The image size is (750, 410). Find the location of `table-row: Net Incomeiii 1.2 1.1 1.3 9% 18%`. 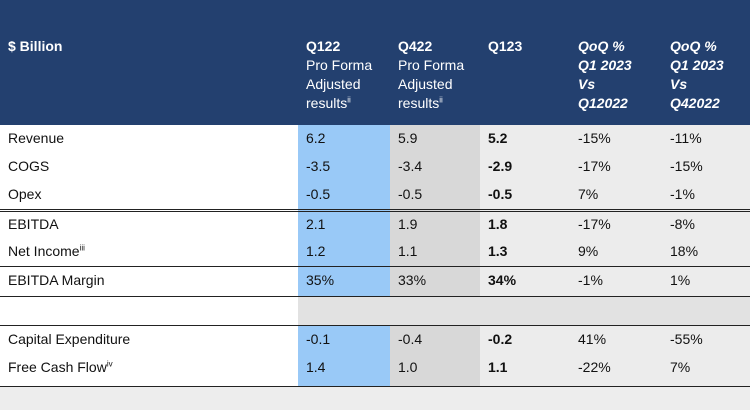

table-row: Net Incomeiii 1.2 1.1 1.3 9% 18% is located at coordinates (353, 251).